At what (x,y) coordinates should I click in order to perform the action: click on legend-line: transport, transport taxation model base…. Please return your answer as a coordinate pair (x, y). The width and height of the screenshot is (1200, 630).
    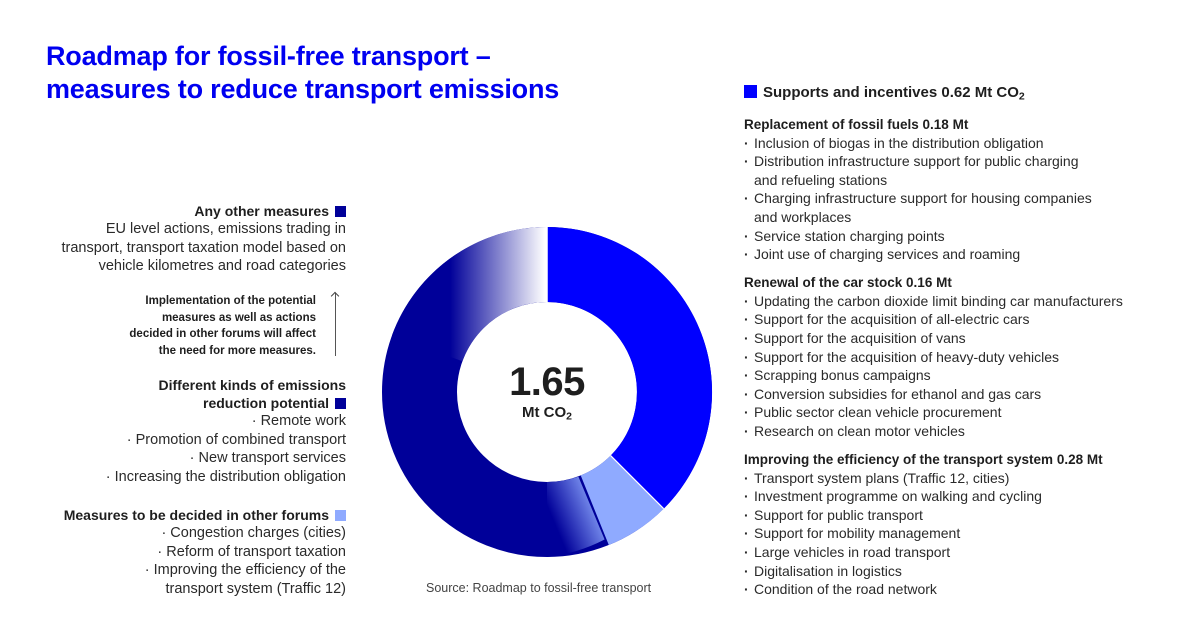
    Looking at the image, I should click on (203, 247).